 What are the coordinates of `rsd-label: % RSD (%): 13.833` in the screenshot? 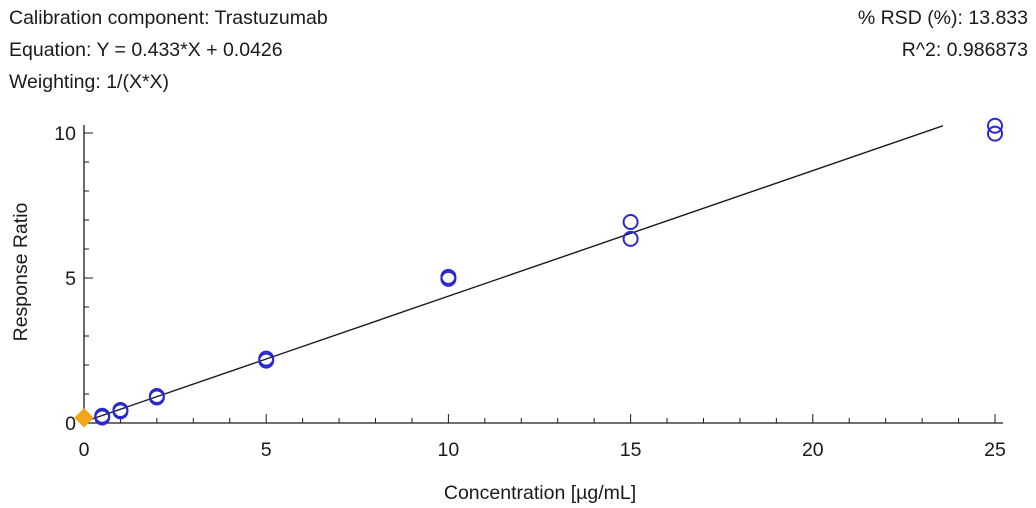 It's located at (942, 18).